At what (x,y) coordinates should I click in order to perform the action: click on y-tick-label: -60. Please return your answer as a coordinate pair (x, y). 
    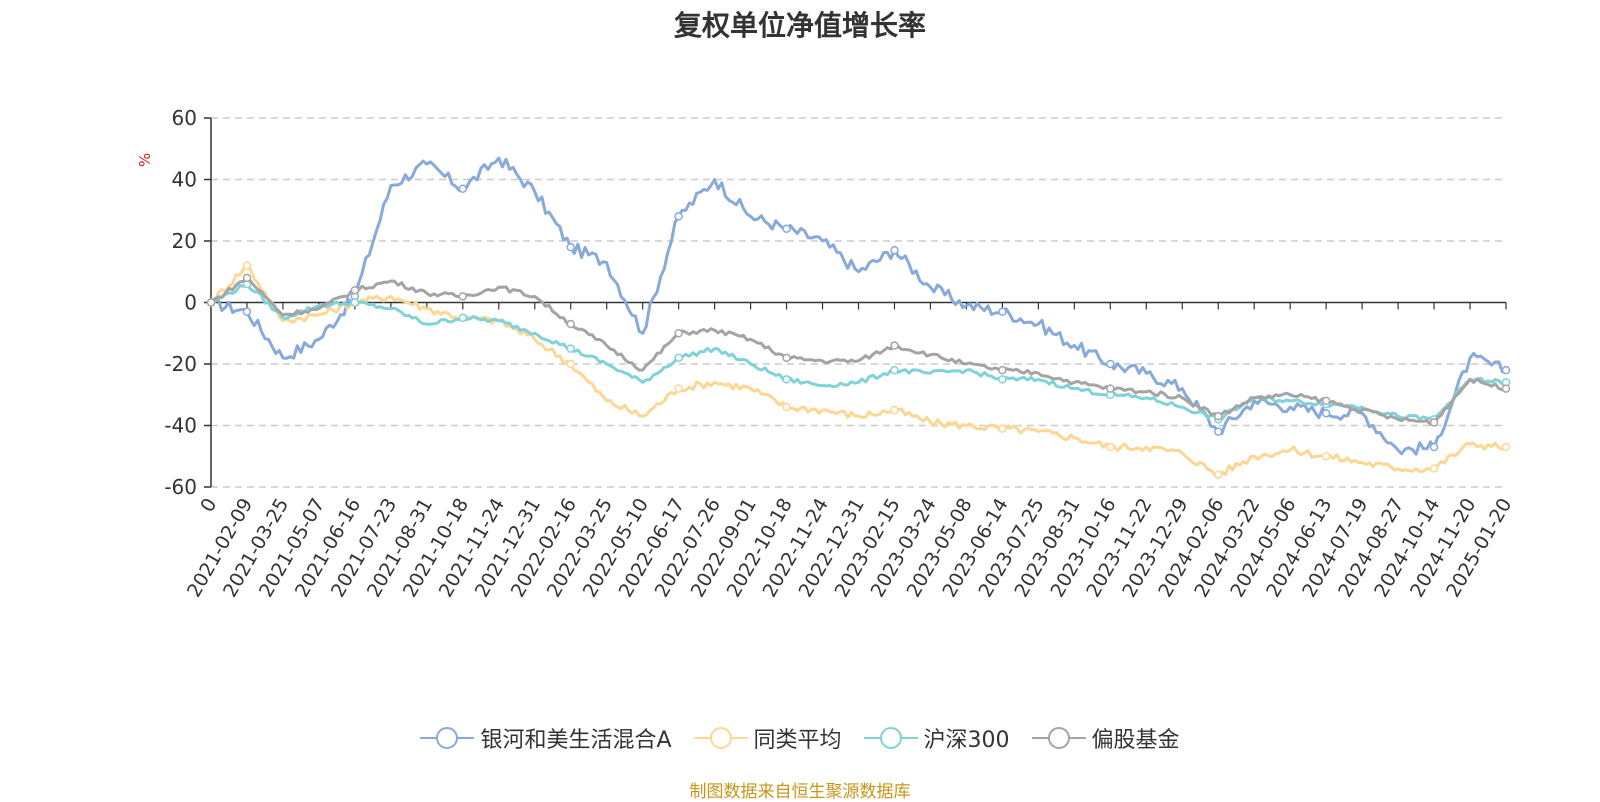
    Looking at the image, I should click on (180, 487).